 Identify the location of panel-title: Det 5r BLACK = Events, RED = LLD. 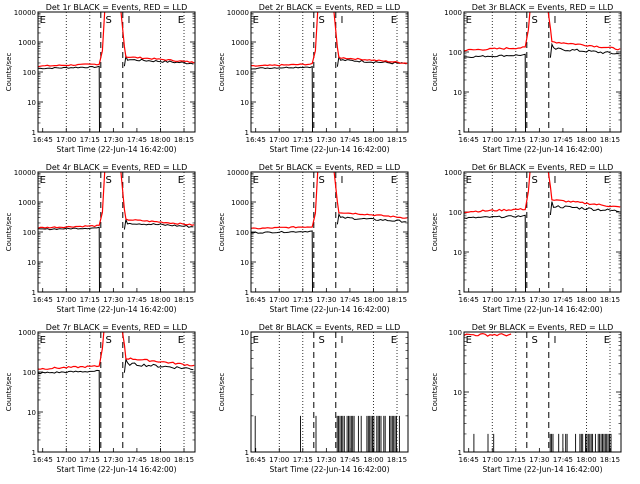
(330, 167).